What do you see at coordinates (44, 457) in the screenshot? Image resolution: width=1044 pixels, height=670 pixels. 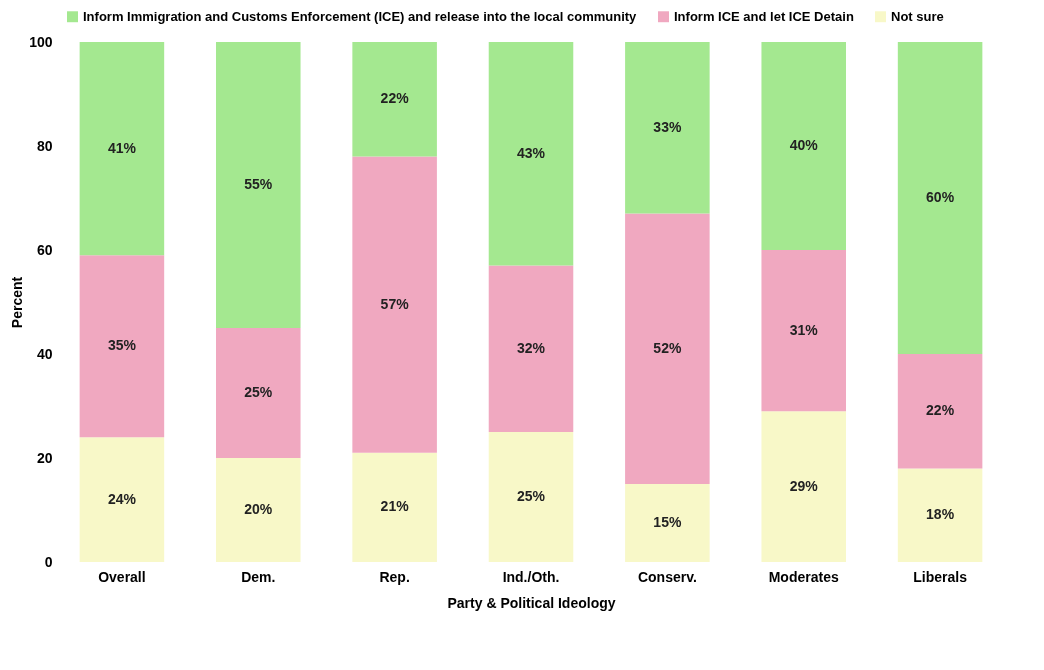 I see `y-tick-label: 20` at bounding box center [44, 457].